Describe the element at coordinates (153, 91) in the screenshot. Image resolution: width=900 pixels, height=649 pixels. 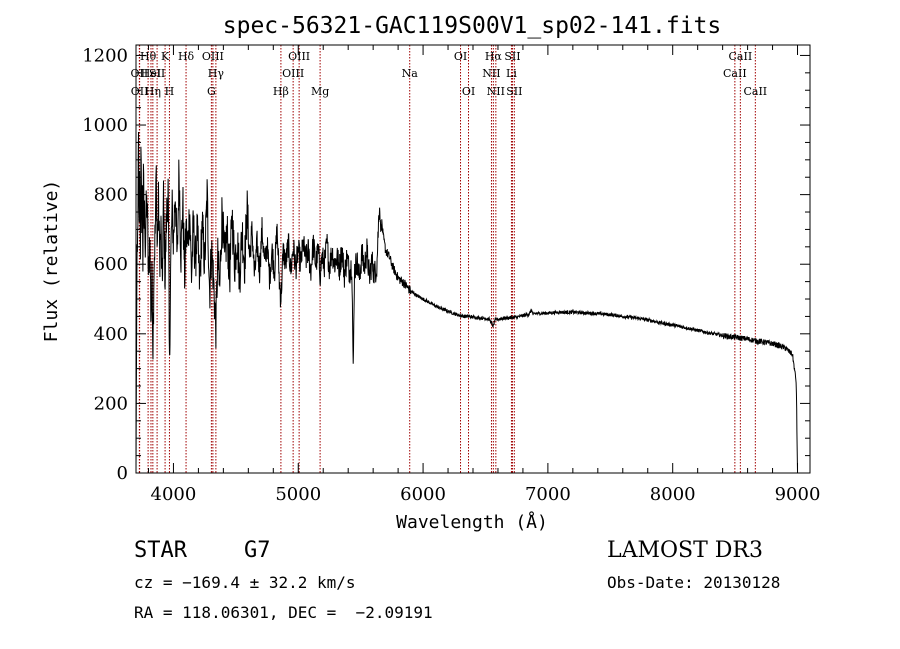
I see `marker-label: Hη` at that location.